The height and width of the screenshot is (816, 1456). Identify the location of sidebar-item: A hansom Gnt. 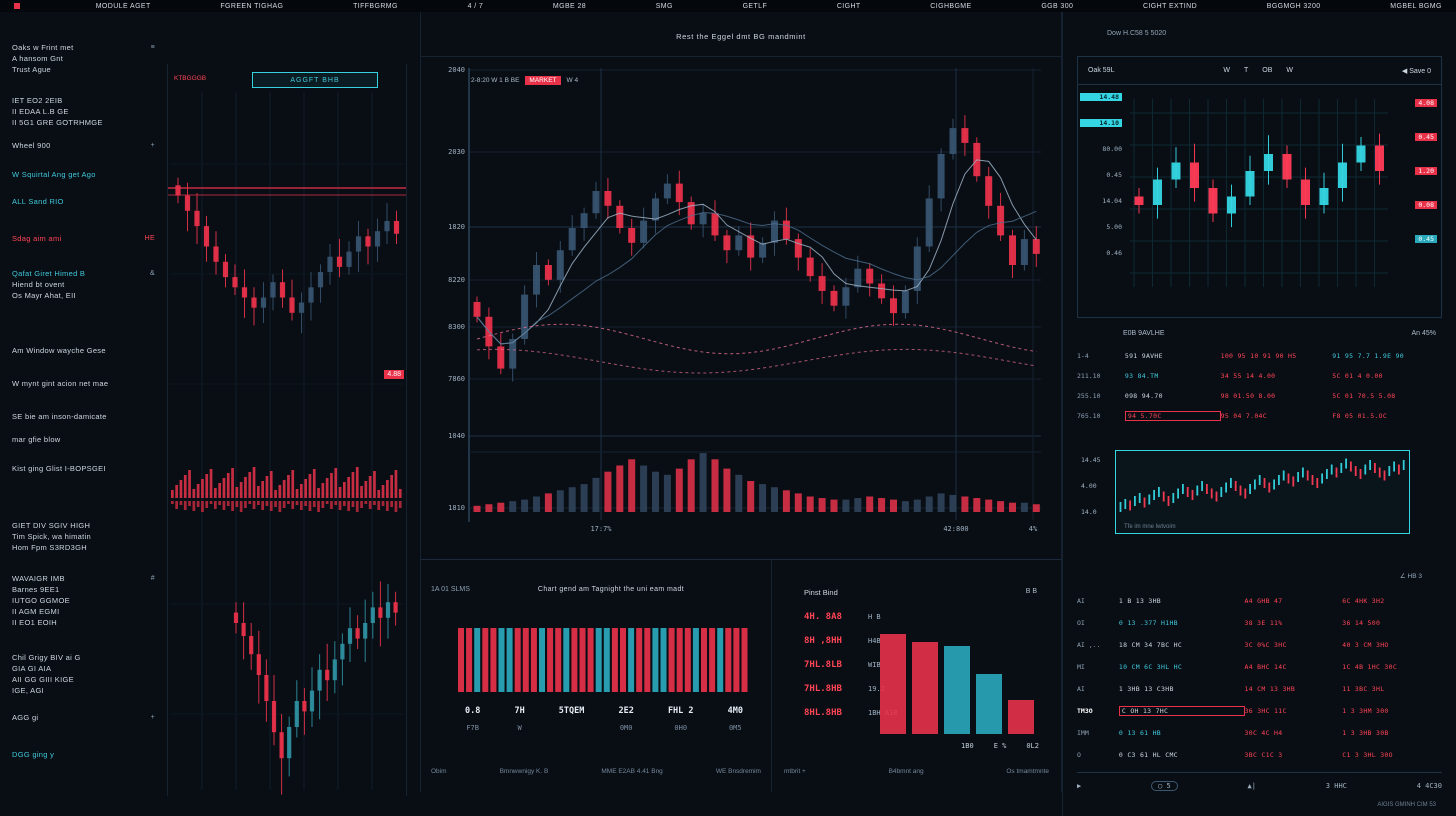
(83, 58).